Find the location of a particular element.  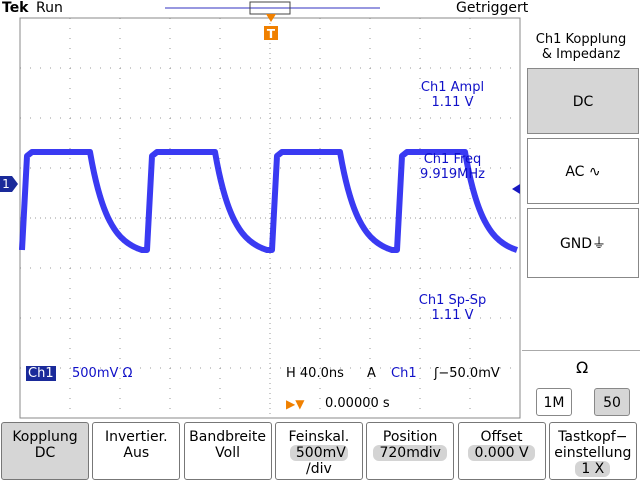

menu-value-box: Aus is located at coordinates (136, 453).